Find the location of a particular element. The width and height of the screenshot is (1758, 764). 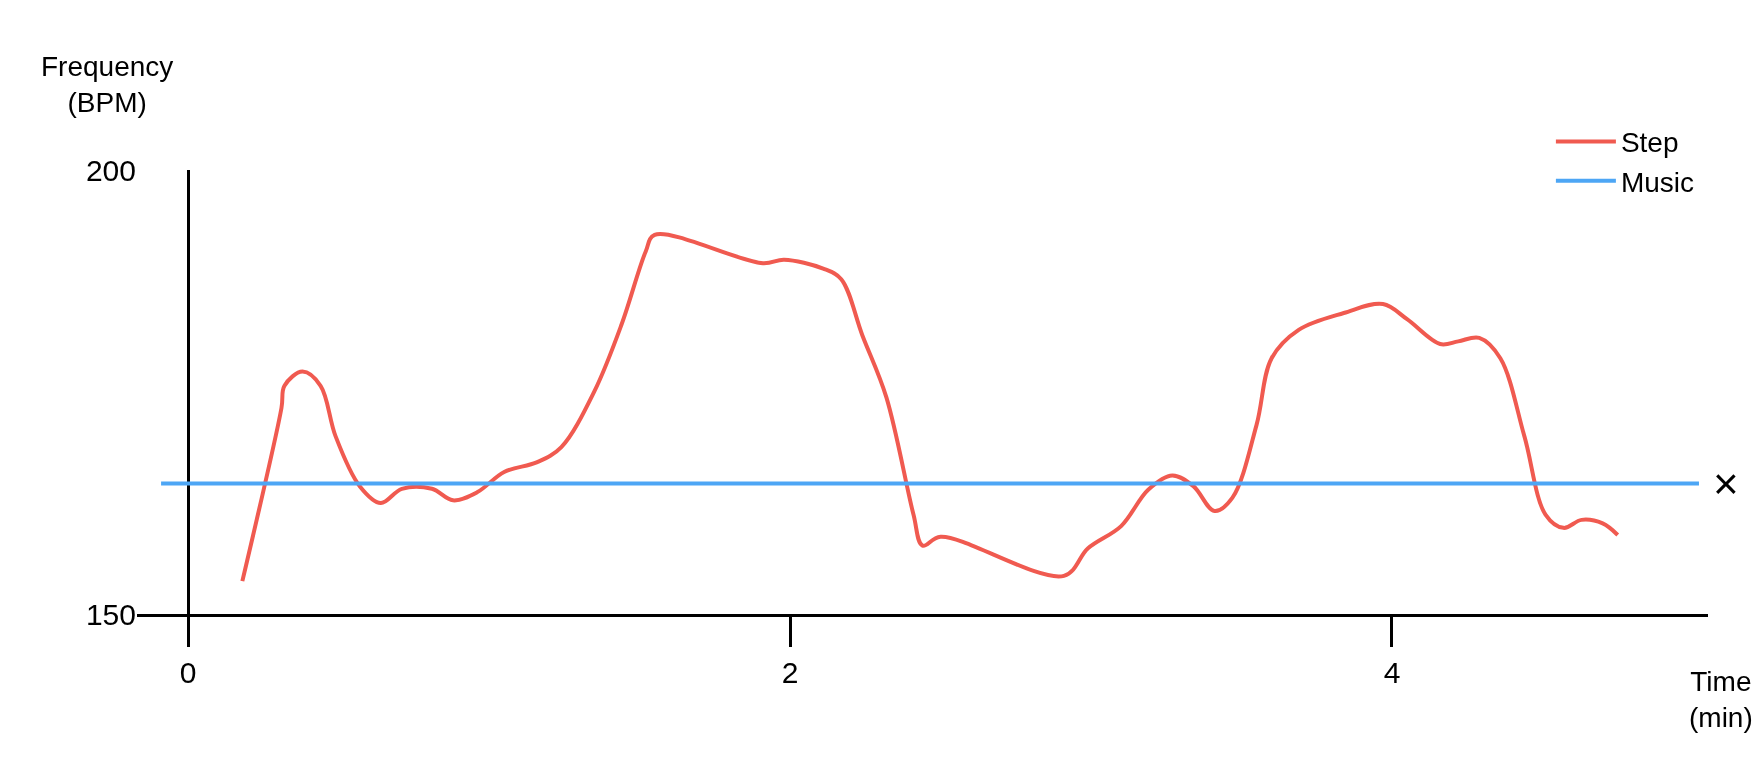

legend-label: Step is located at coordinates (1649, 143).